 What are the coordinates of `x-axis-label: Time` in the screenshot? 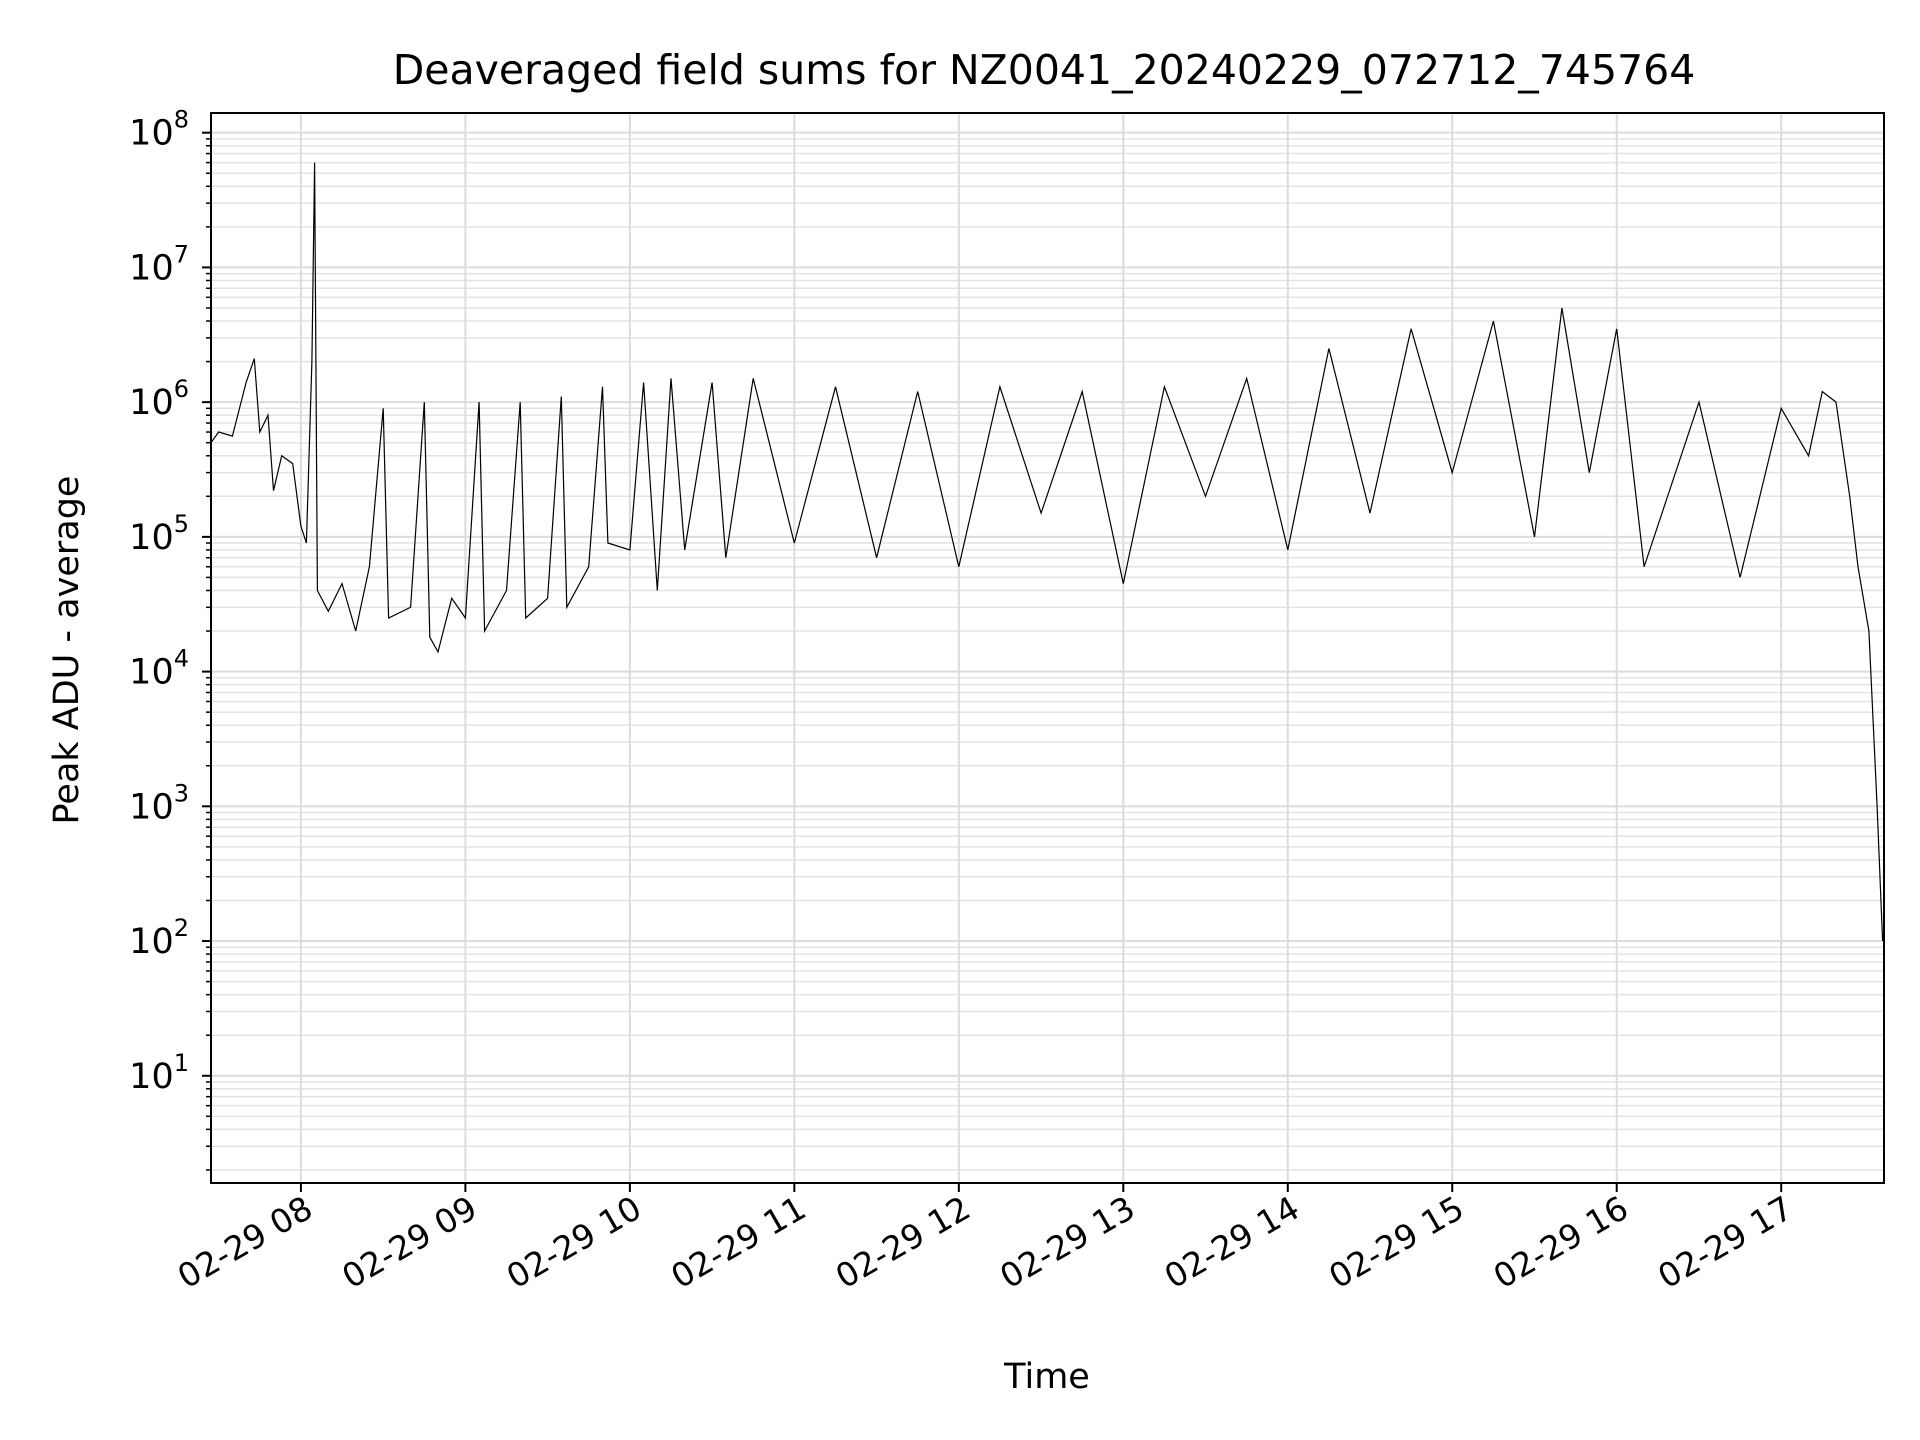 It's located at (1046, 1377).